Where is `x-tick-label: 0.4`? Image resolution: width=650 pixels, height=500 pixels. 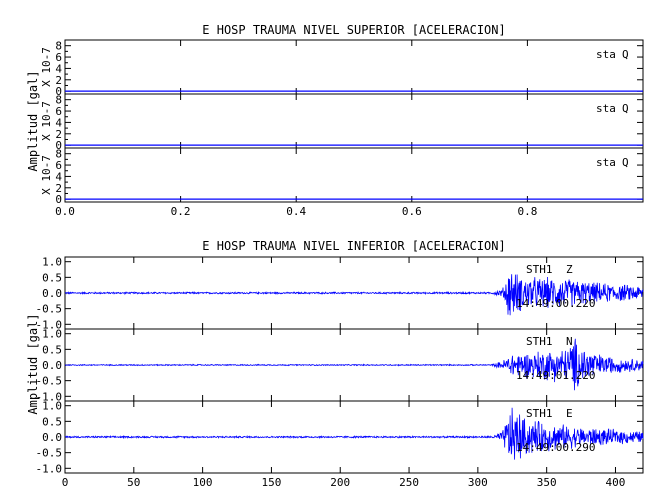 x-tick-label: 0.4 is located at coordinates (296, 211).